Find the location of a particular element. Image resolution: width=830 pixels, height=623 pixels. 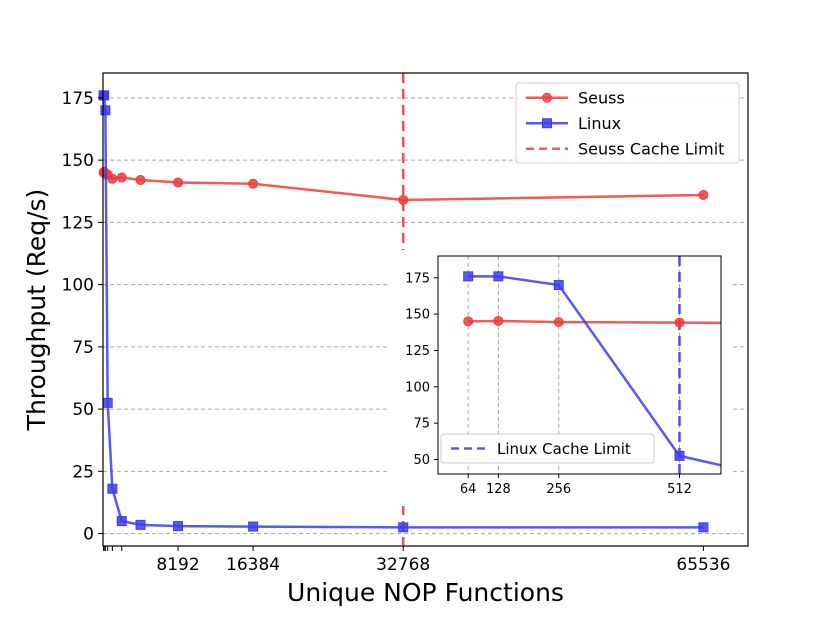

inset-plot-frame is located at coordinates (579, 365).